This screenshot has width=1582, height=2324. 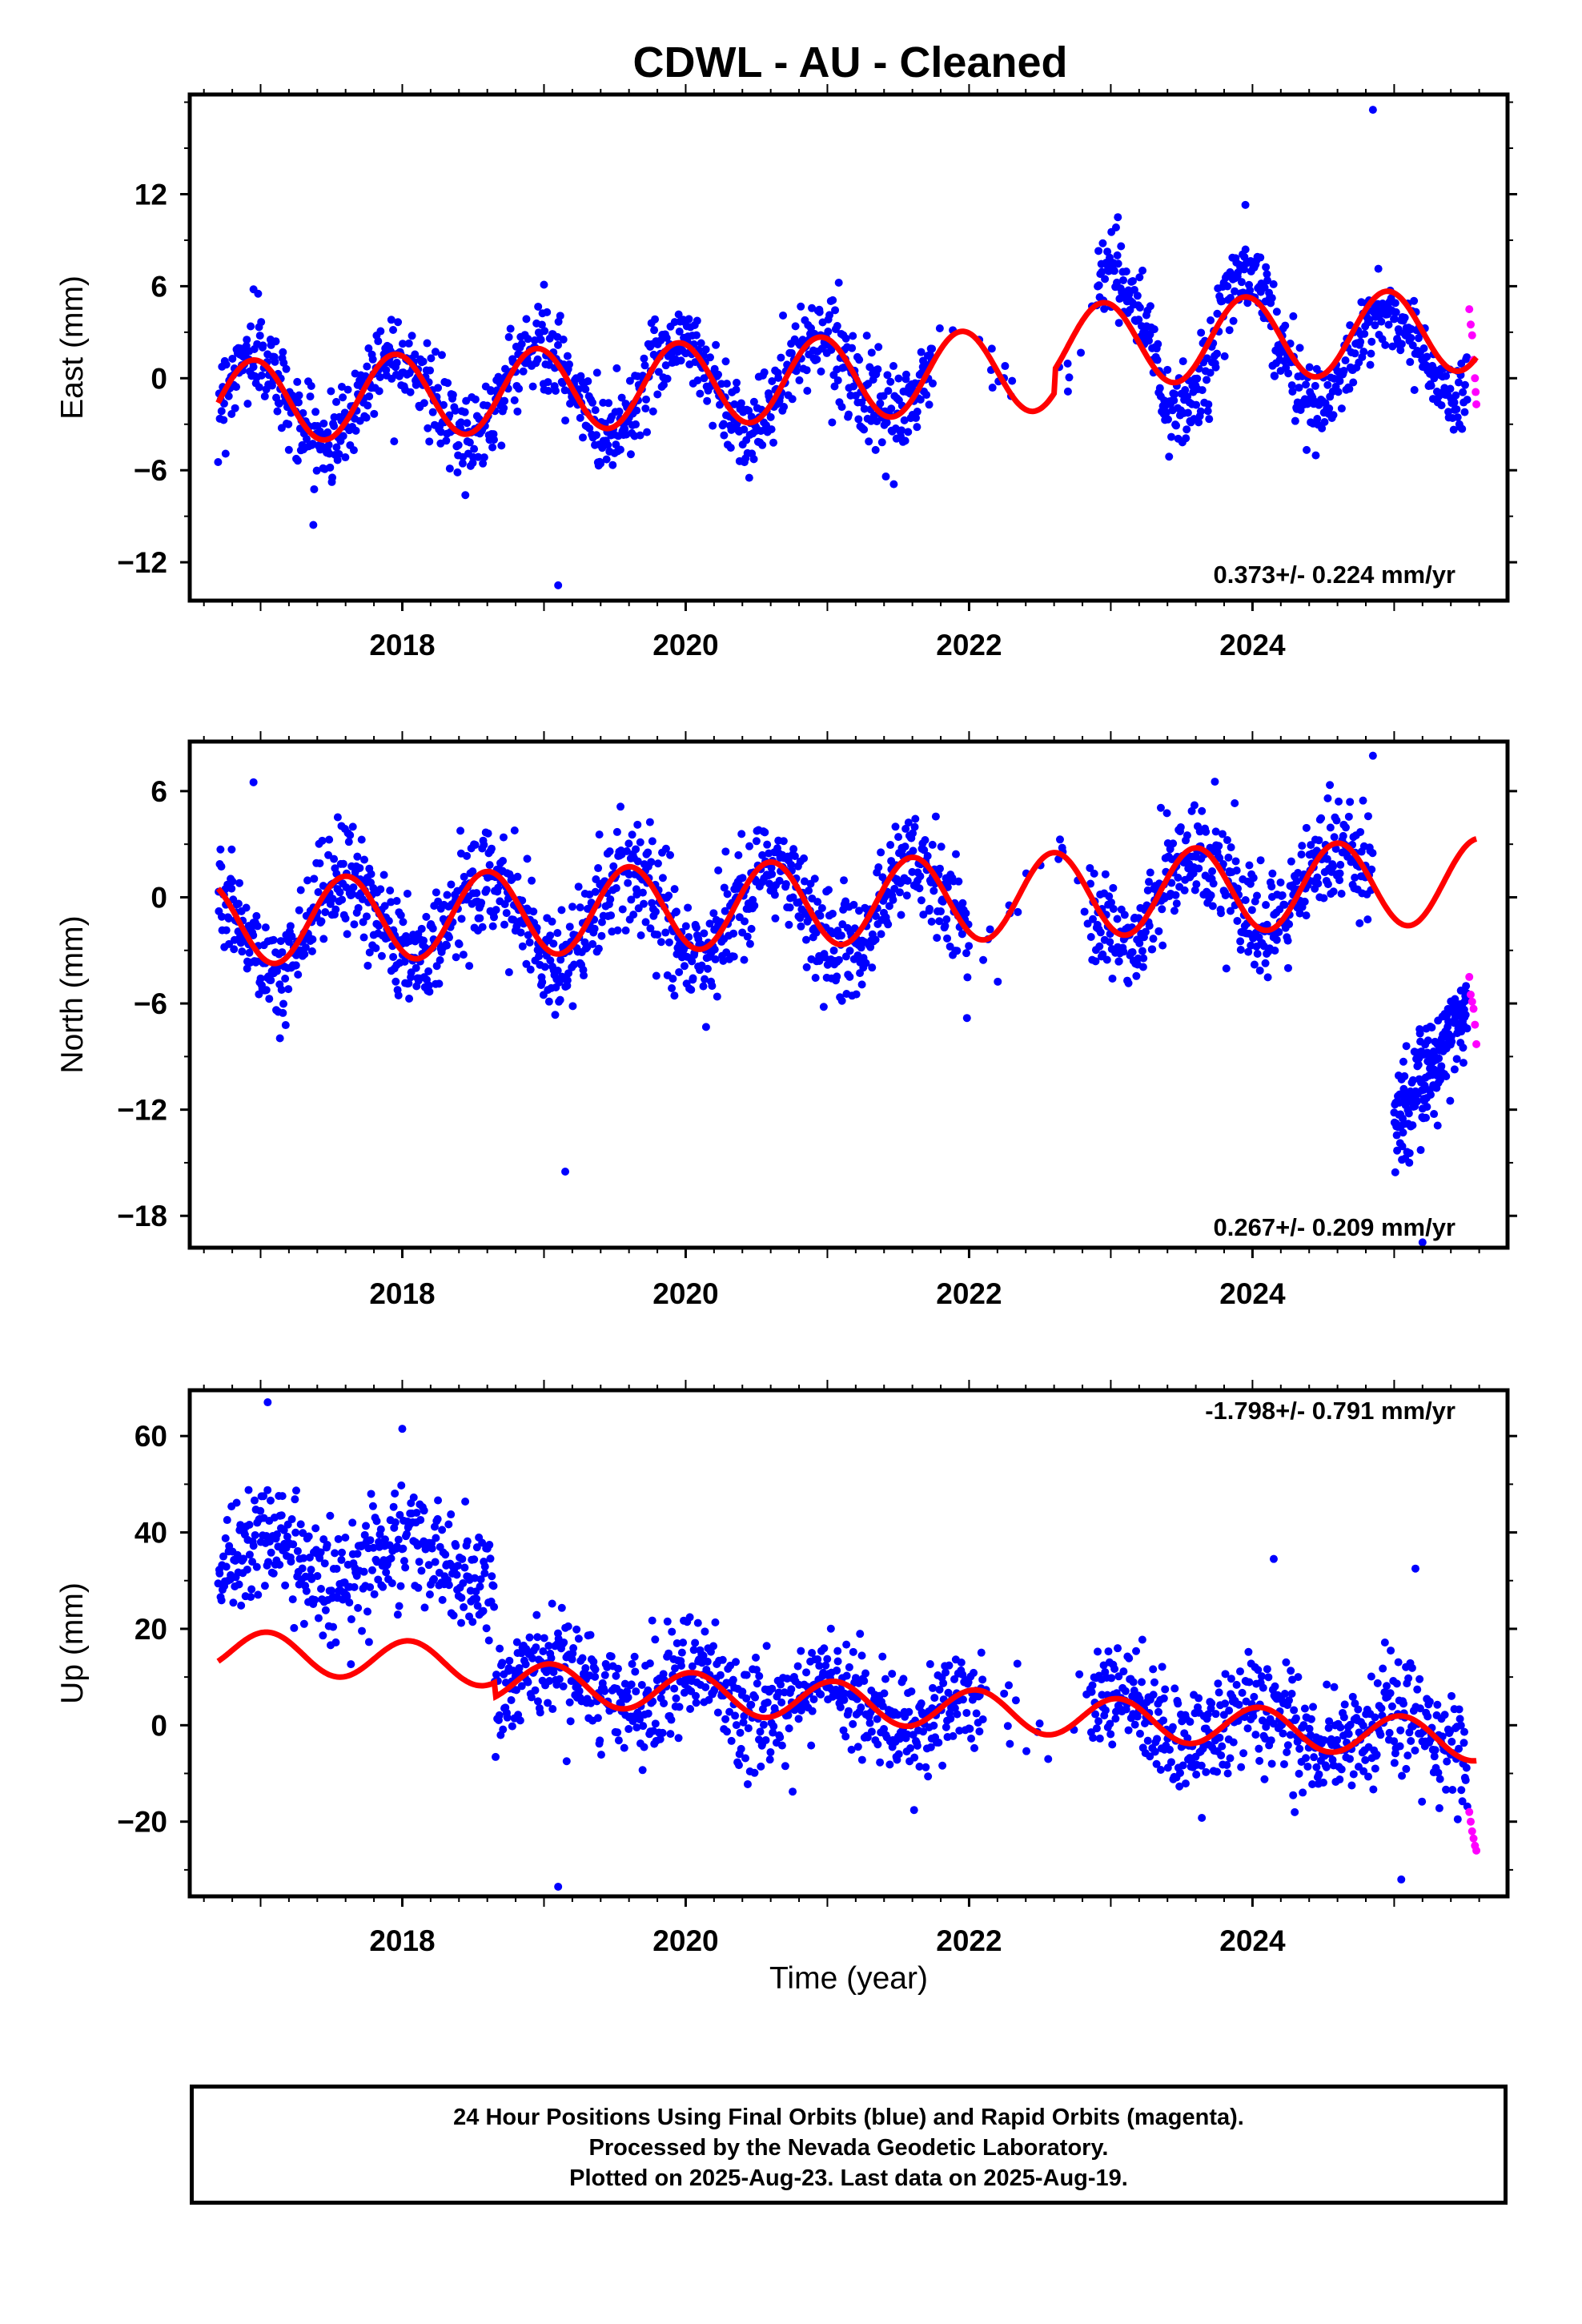 What do you see at coordinates (72, 347) in the screenshot?
I see `y-axis-label: East (mm)` at bounding box center [72, 347].